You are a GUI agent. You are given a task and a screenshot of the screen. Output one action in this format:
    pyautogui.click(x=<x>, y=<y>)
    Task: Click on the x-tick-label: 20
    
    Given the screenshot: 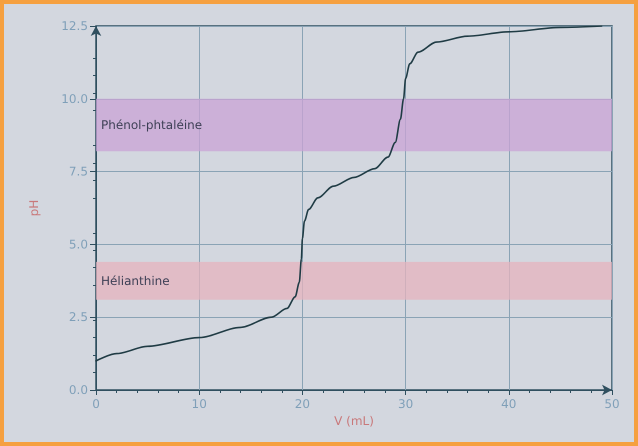 What is the action you would take?
    pyautogui.click(x=302, y=404)
    